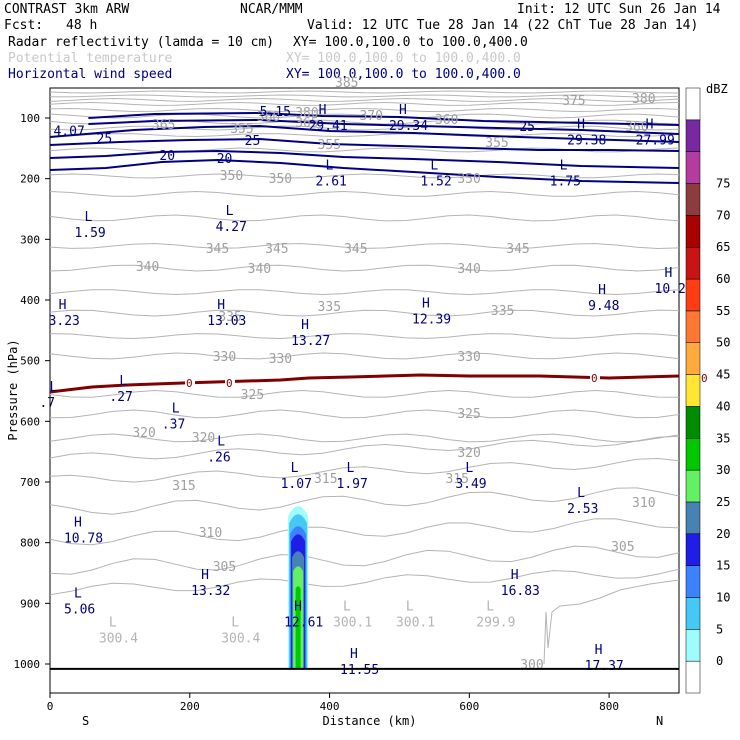 This screenshot has width=740, height=740. Describe the element at coordinates (352, 623) in the screenshot. I see `extremum-value: 300.1` at that location.